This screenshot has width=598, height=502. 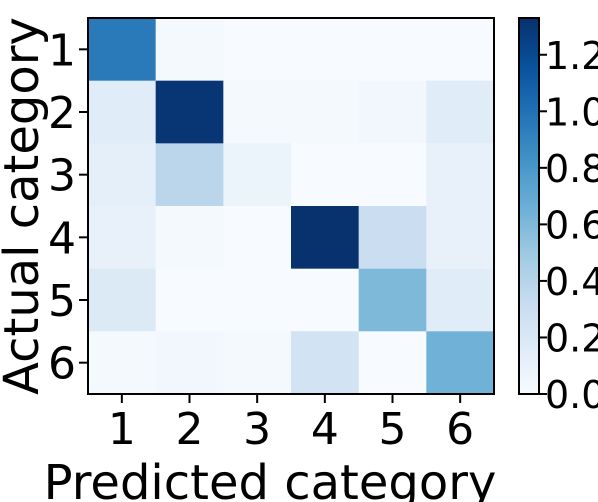 I want to click on colorbar-tick-label: 0.4, so click(x=571, y=282).